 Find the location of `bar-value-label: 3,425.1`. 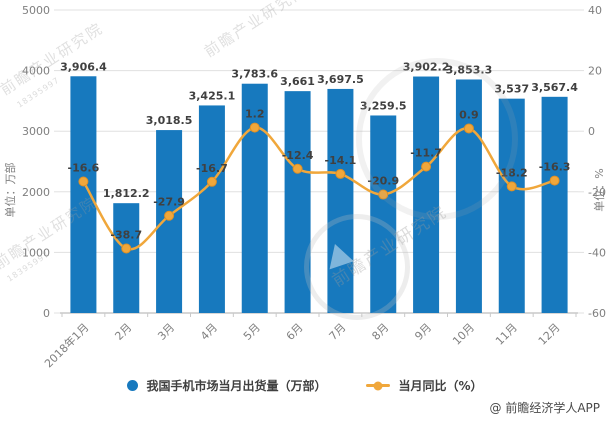

bar-value-label: 3,425.1 is located at coordinates (212, 95).